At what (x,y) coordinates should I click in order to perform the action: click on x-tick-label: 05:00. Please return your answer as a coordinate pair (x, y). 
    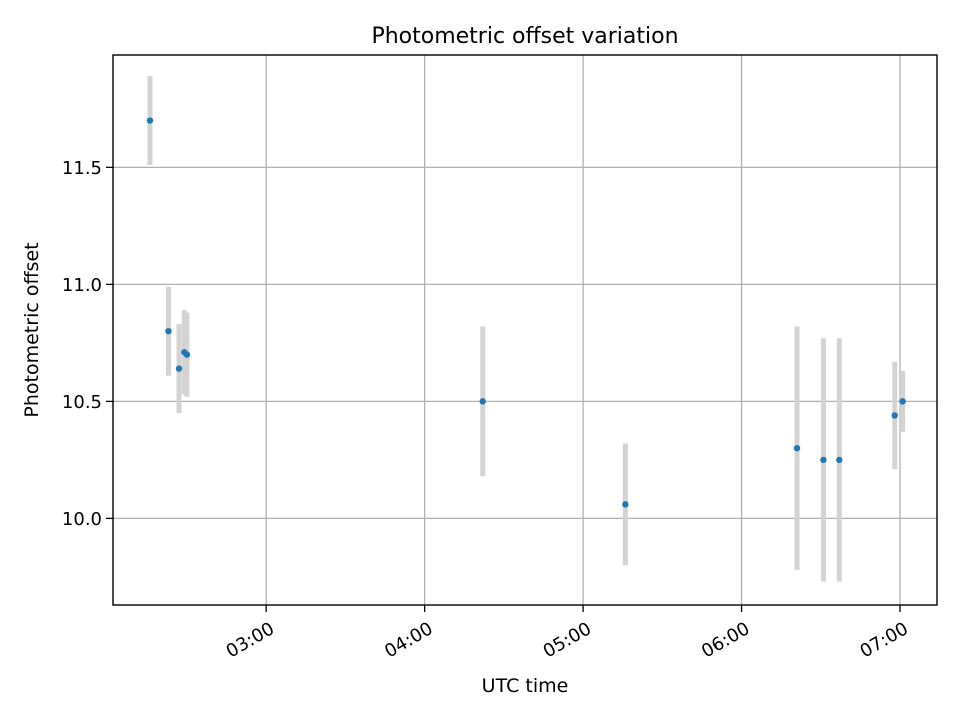
    Looking at the image, I should click on (567, 640).